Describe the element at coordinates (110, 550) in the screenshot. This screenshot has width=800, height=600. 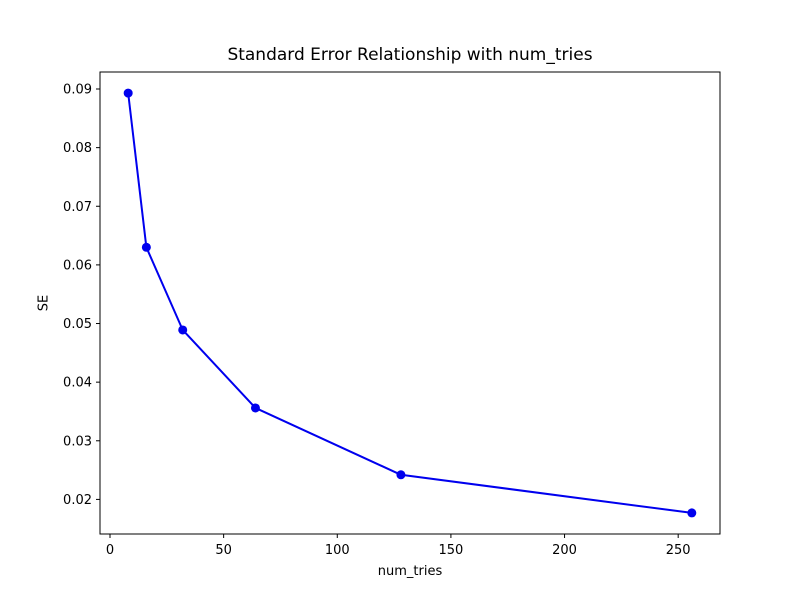
I see `x-tick-label: 0` at that location.